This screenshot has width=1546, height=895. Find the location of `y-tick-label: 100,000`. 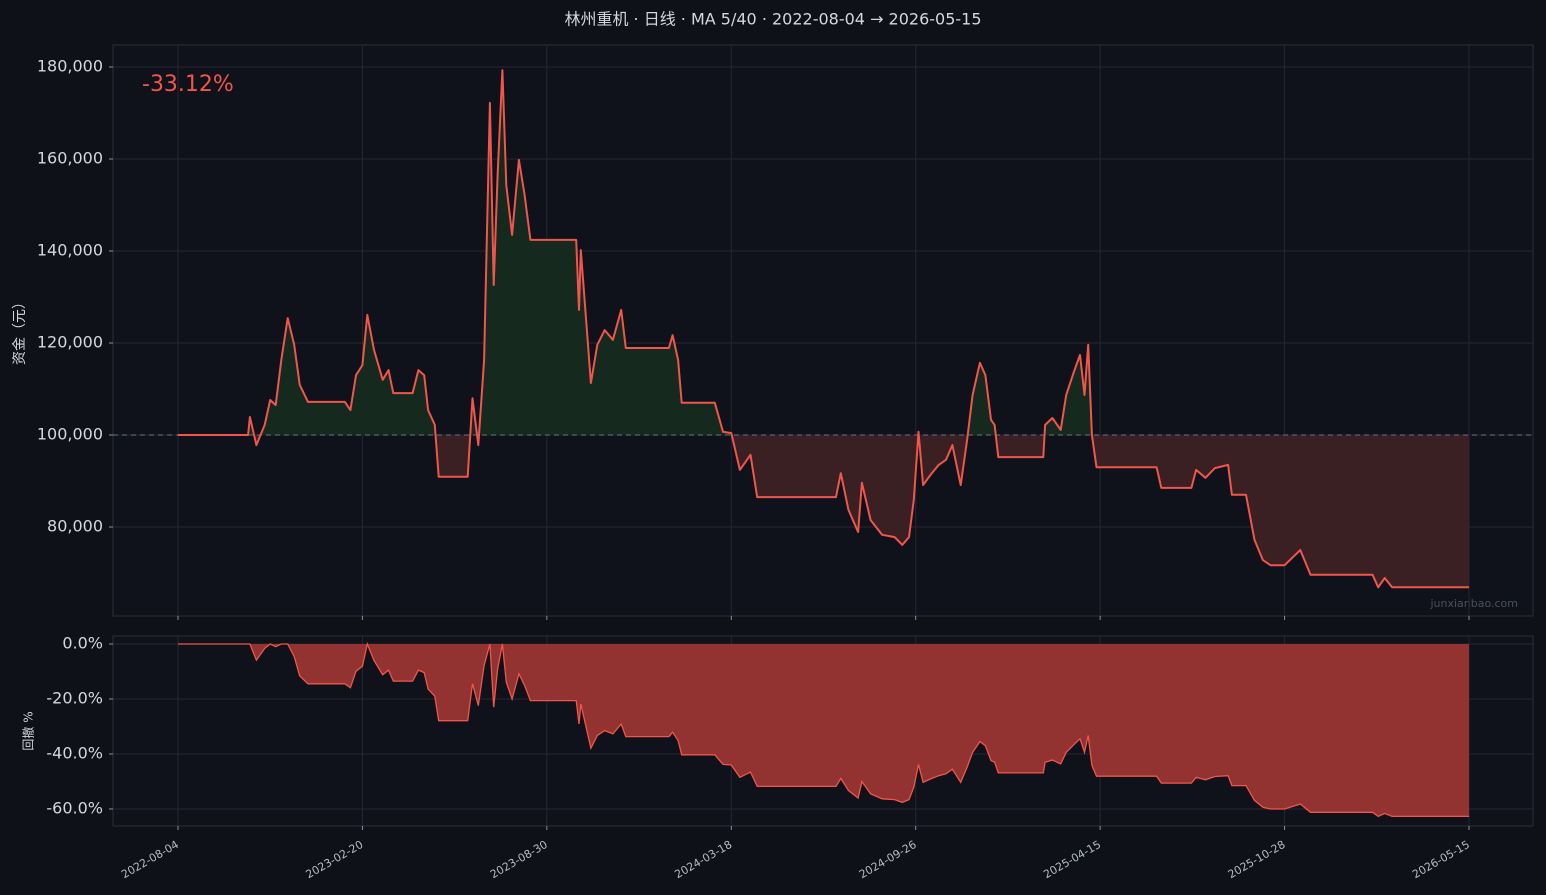

y-tick-label: 100,000 is located at coordinates (70, 433).